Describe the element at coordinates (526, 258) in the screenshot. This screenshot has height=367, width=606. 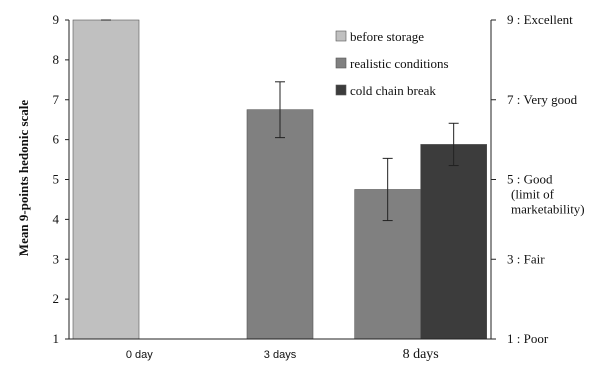
I see `right-scale-label: 3 : Fair` at that location.